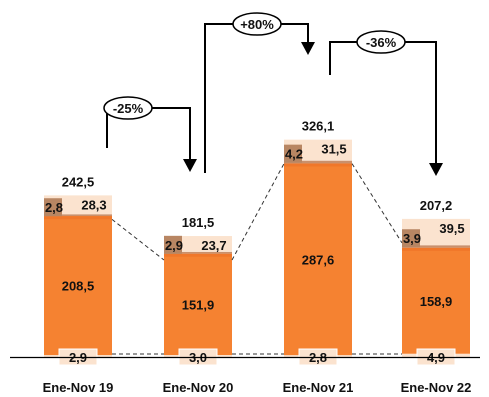 The width and height of the screenshot is (489, 397). I want to click on change-label-3: -36%, so click(381, 42).